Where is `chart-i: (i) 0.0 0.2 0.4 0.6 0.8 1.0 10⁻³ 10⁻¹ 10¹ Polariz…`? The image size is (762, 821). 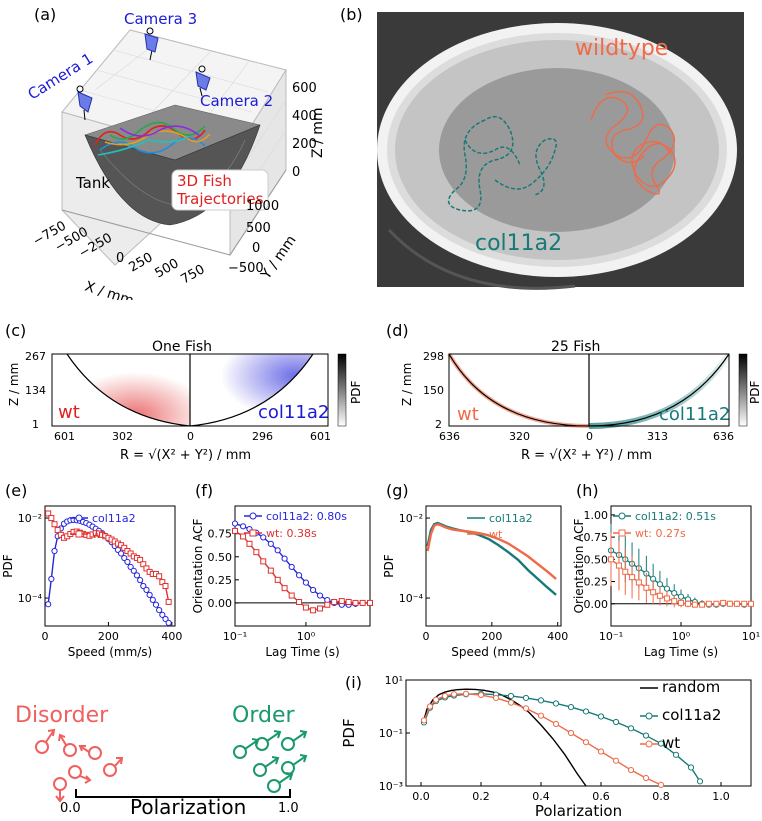
chart-i: (i) 0.0 0.2 0.4 0.6 0.8 1.0 10⁻³ 10⁻¹ 10¹ Polariz… is located at coordinates (546, 746).